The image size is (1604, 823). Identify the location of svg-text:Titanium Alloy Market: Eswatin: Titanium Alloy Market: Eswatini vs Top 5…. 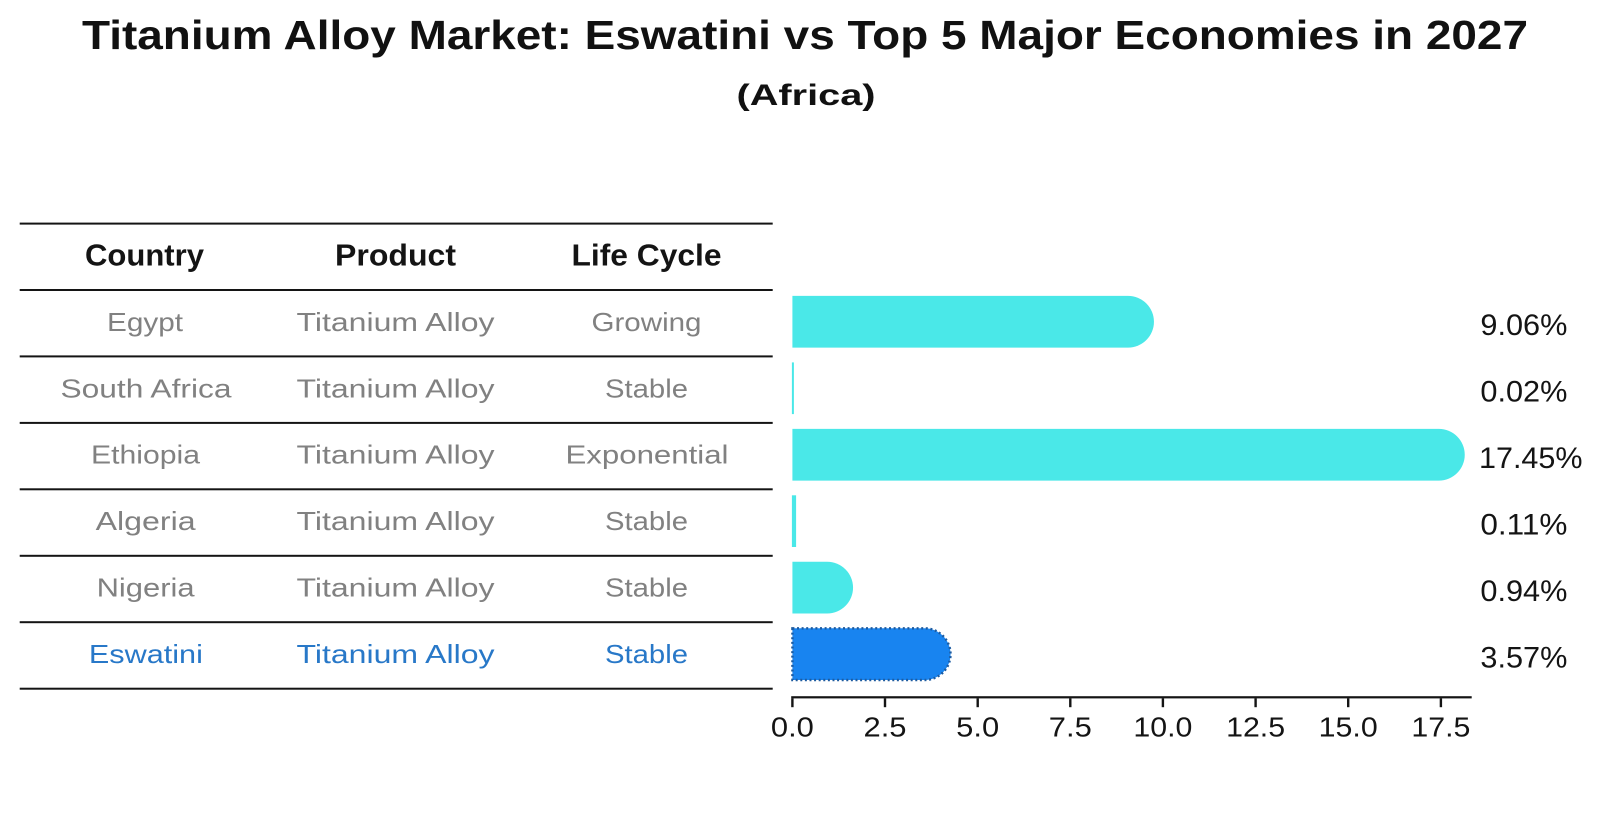
(805, 35).